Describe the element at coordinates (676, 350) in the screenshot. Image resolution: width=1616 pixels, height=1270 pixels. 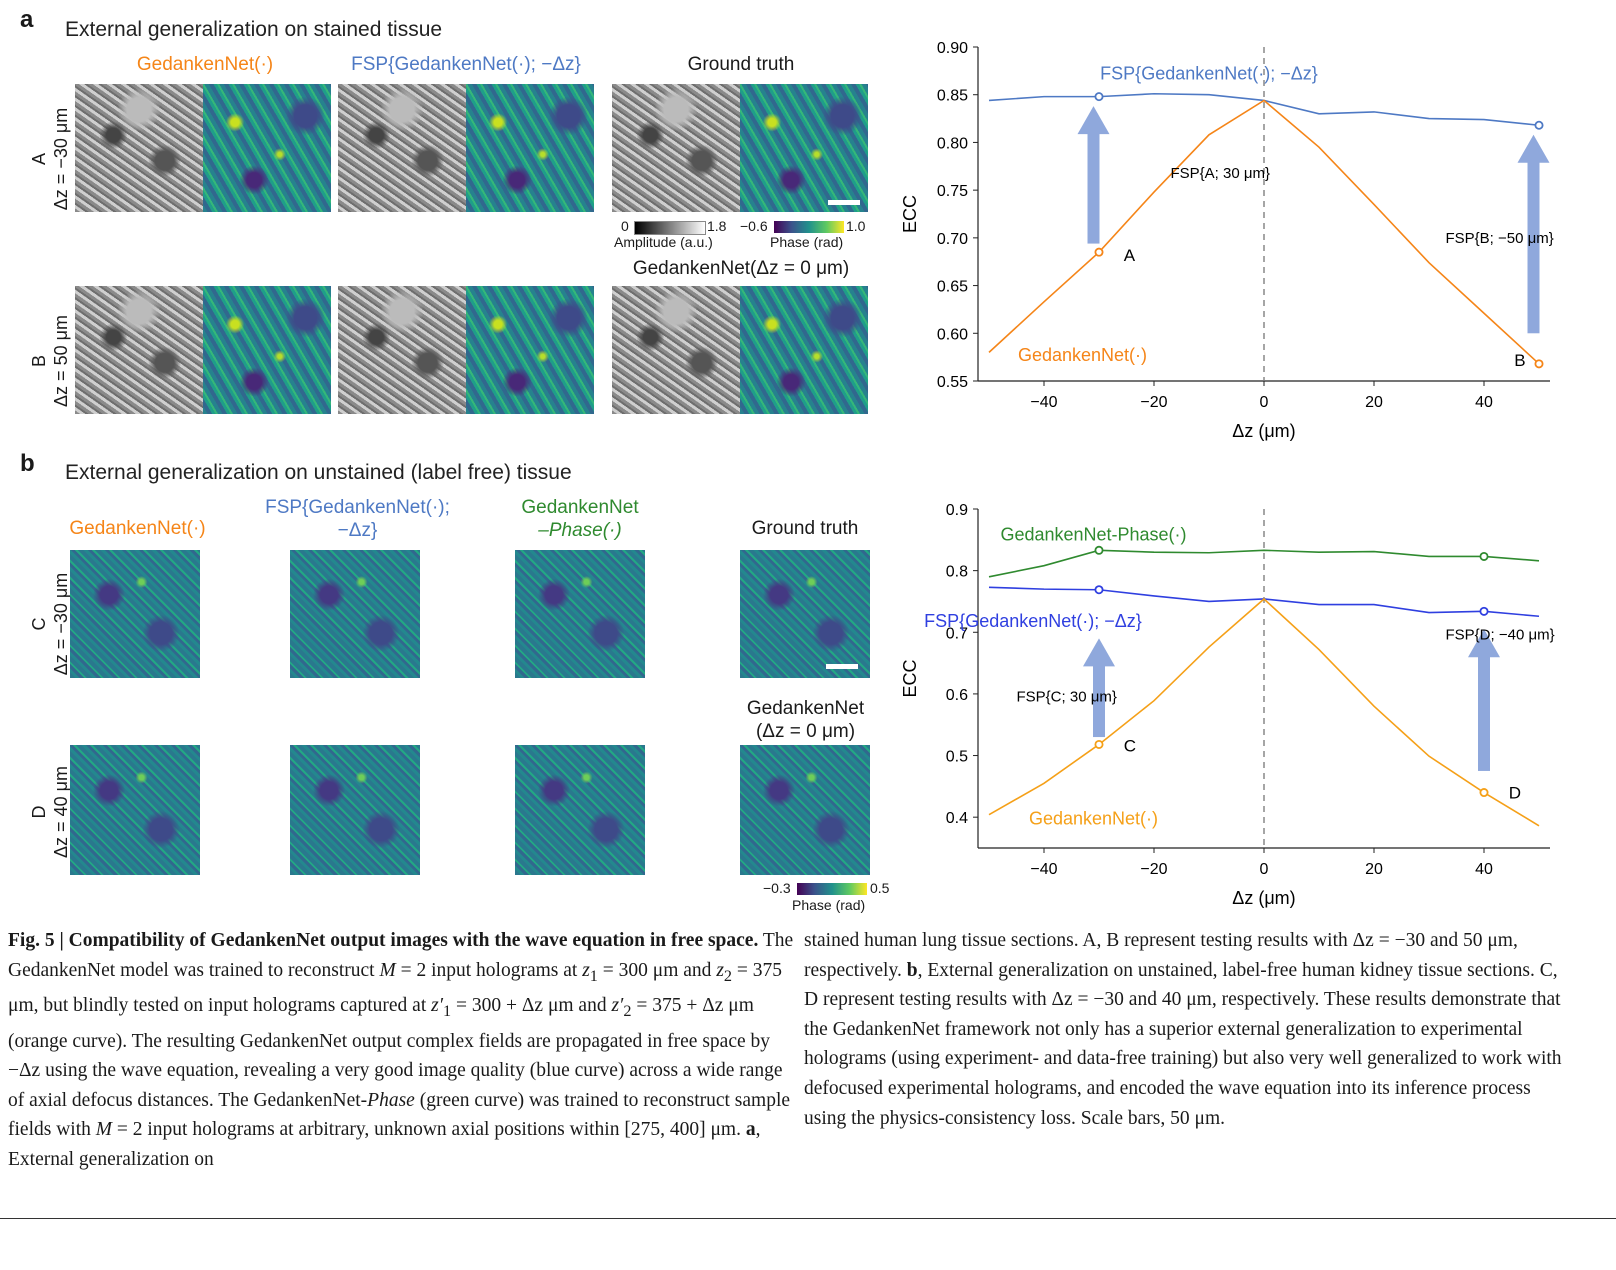
I see `row-b-gt-amplitude-image` at that location.